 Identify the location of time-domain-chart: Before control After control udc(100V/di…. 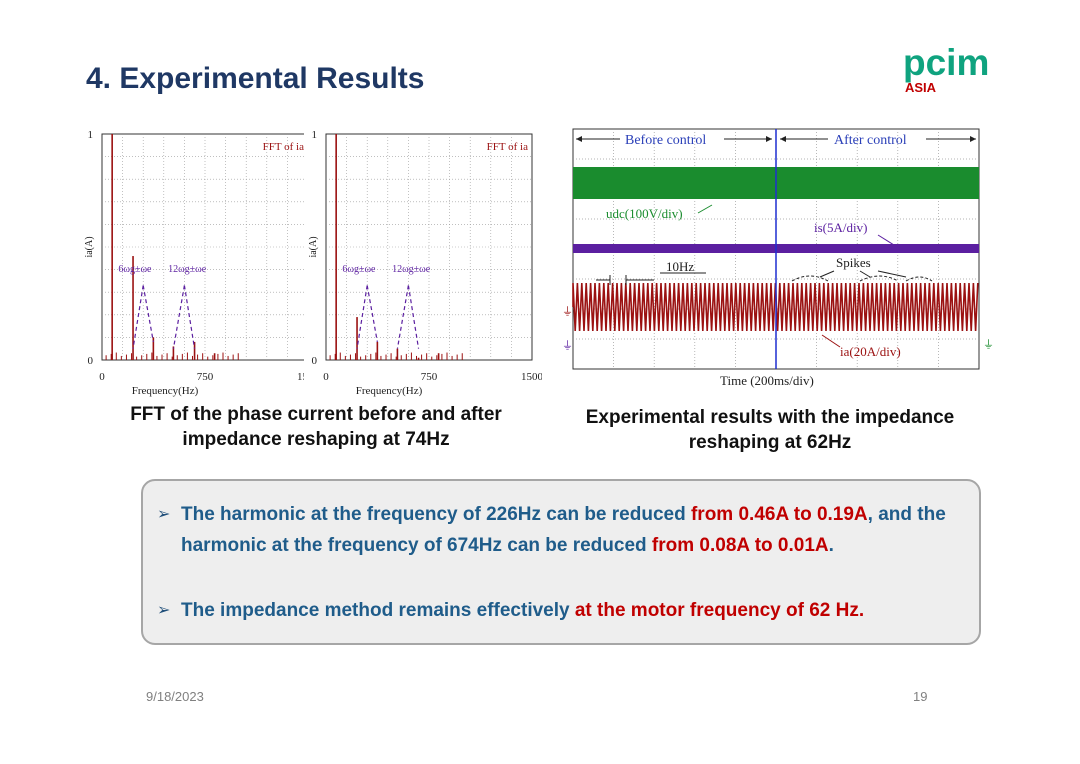
(778, 258).